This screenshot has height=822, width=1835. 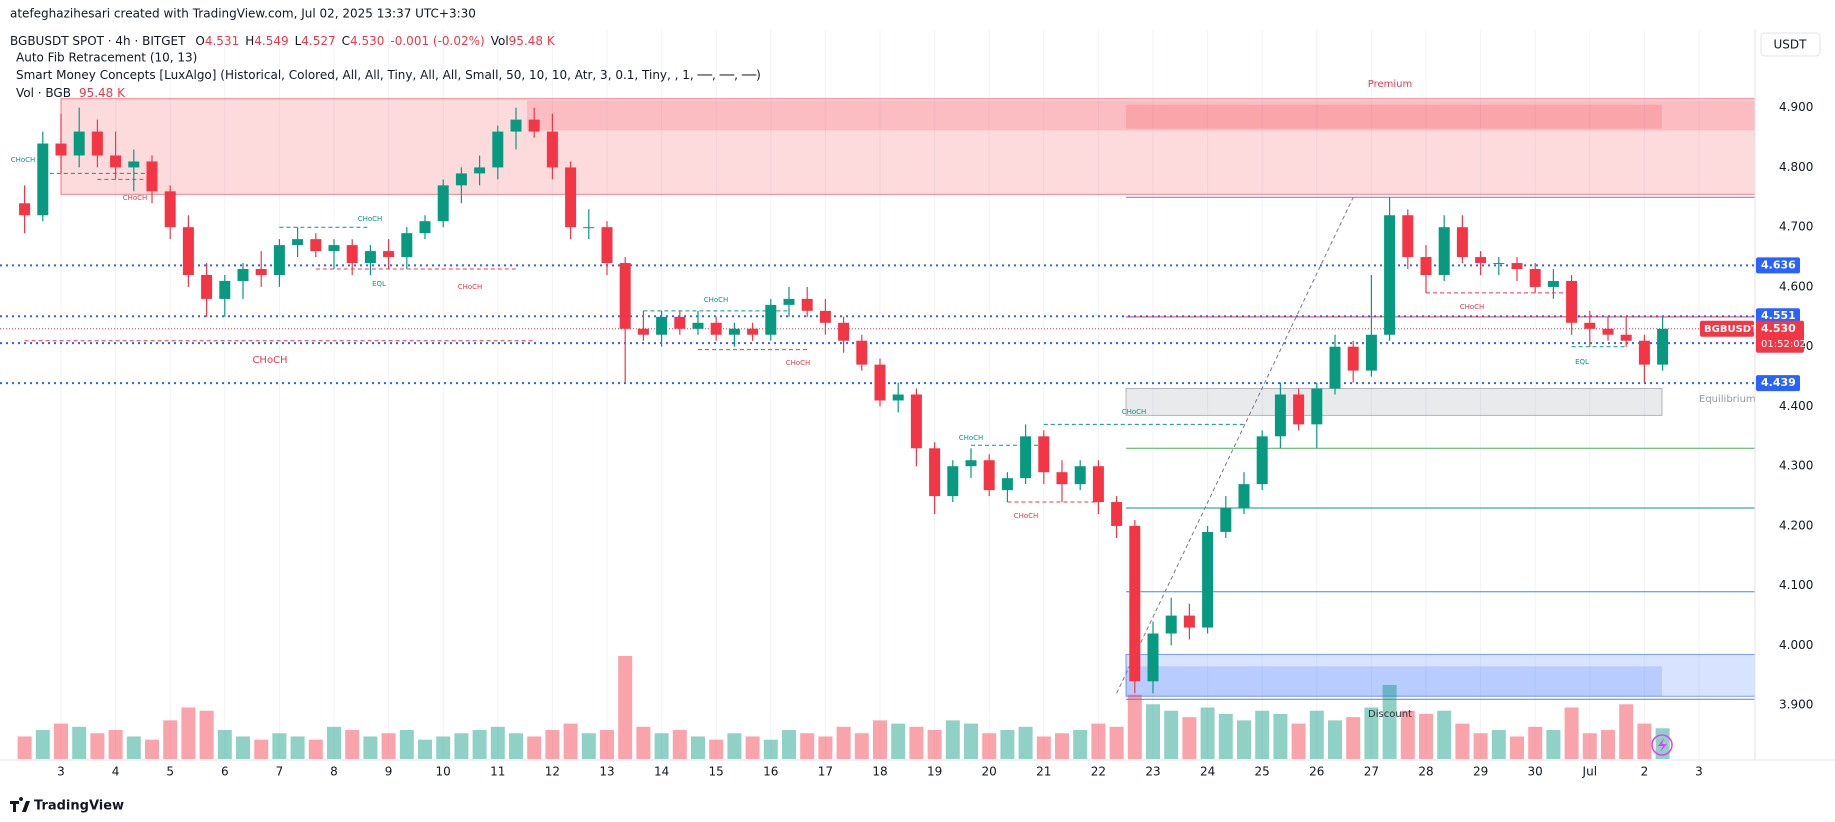 I want to click on ohlc-key: C, so click(x=346, y=41).